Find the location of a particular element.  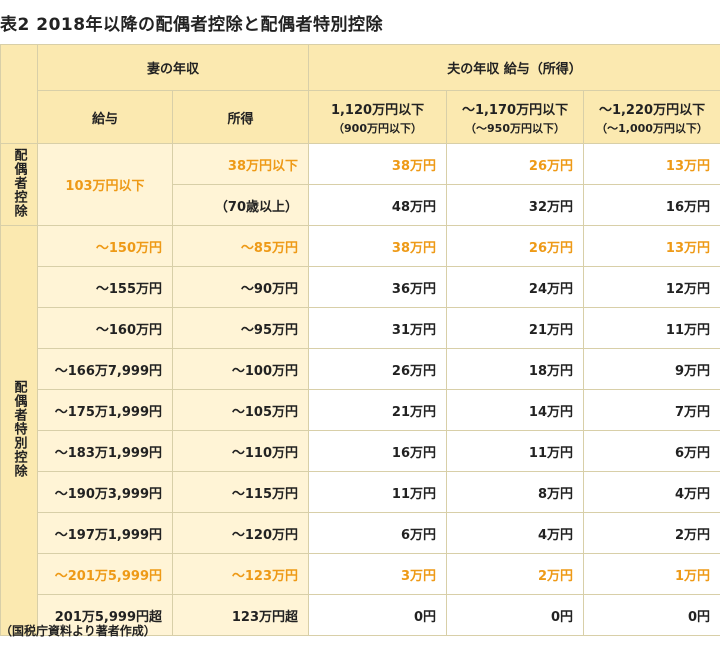

deduction-cell: 12万円 is located at coordinates (651, 287).